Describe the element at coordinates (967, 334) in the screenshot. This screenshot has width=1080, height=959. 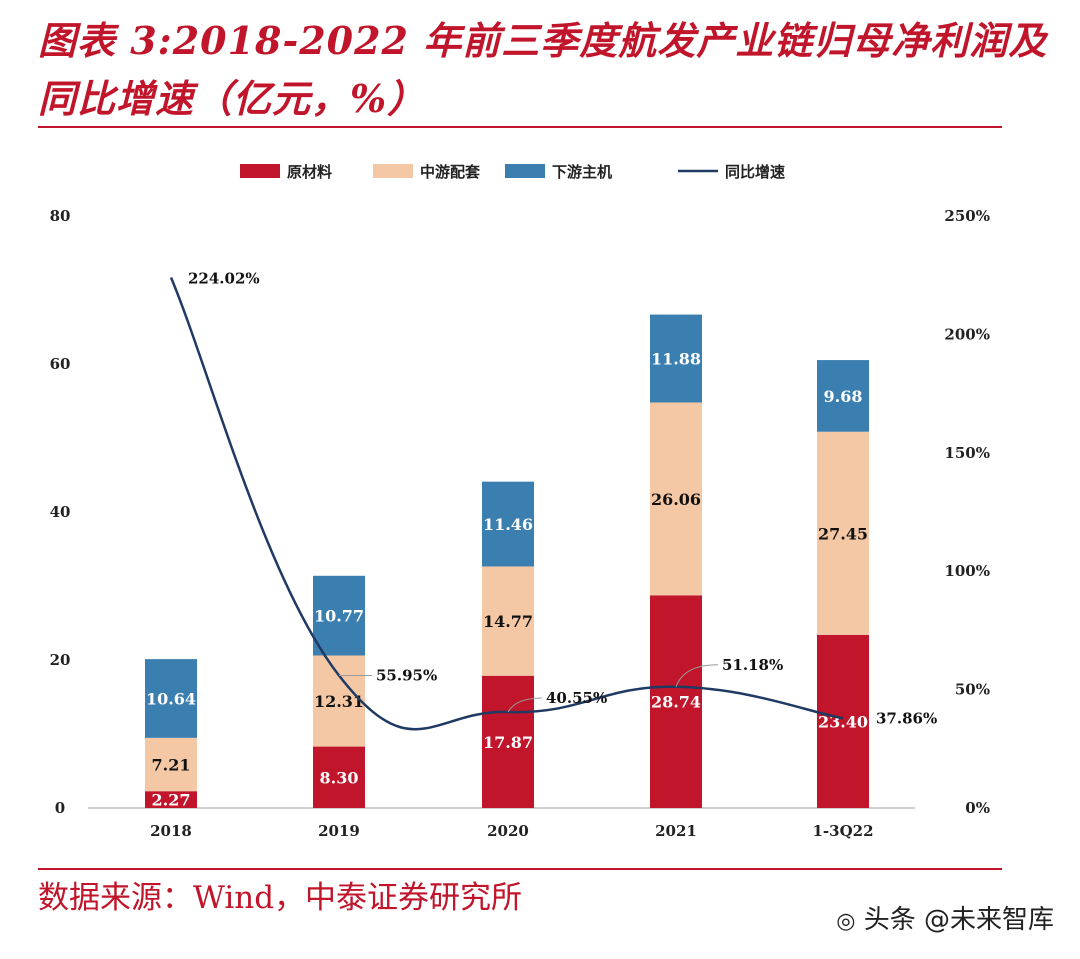
I see `right-tick-4: 200%` at that location.